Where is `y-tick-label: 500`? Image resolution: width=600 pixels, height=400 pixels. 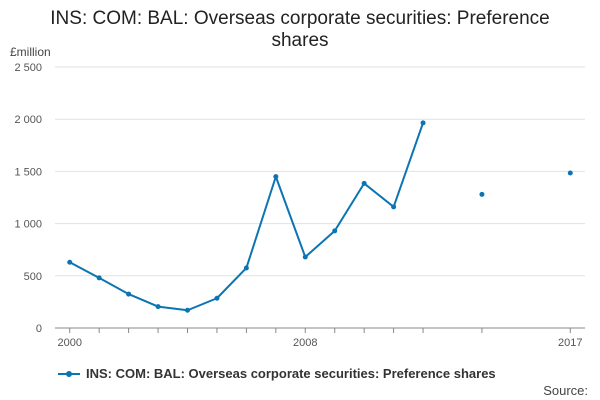
y-tick-label: 500 is located at coordinates (33, 277).